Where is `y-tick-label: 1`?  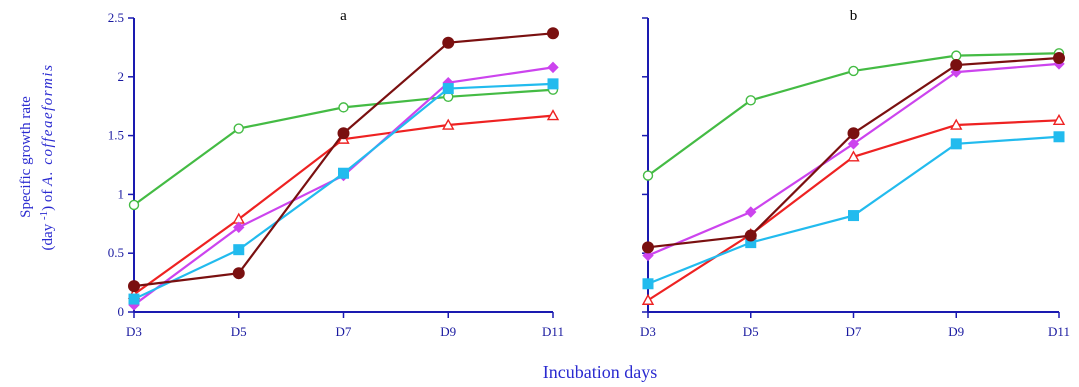 y-tick-label: 1 is located at coordinates (121, 193).